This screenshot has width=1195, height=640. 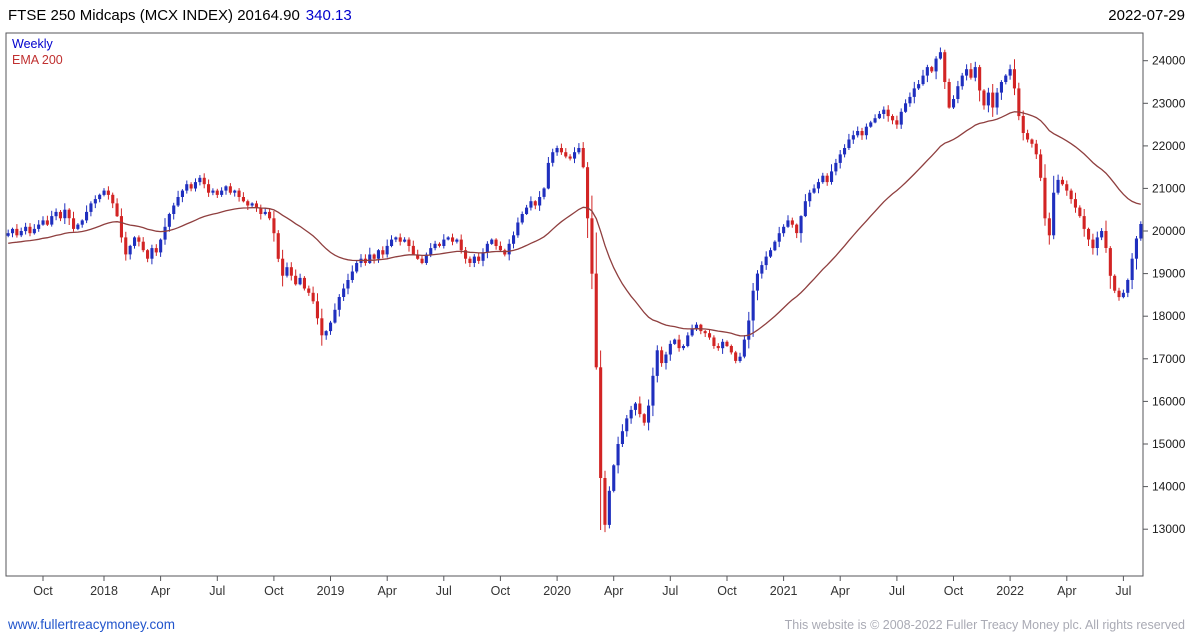 What do you see at coordinates (92, 624) in the screenshot?
I see `website-link: www.fullertreacymoney.com` at bounding box center [92, 624].